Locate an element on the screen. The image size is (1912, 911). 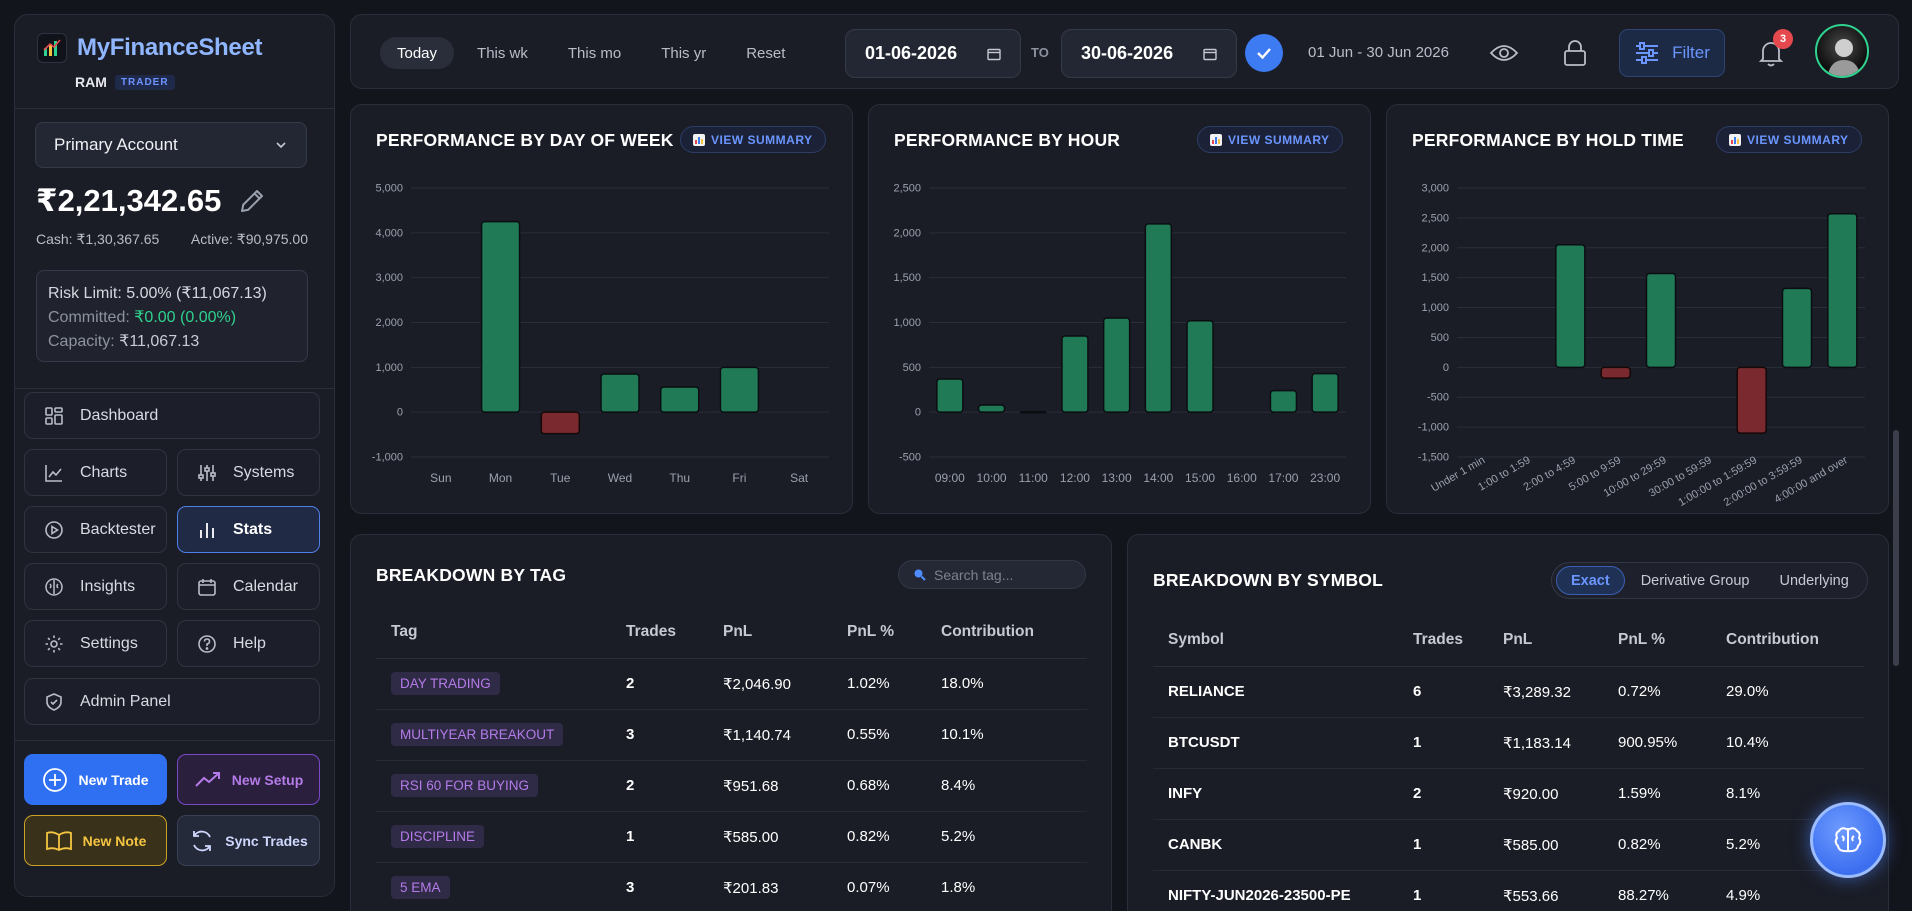
tag-pill: 5 EMA is located at coordinates (420, 887).